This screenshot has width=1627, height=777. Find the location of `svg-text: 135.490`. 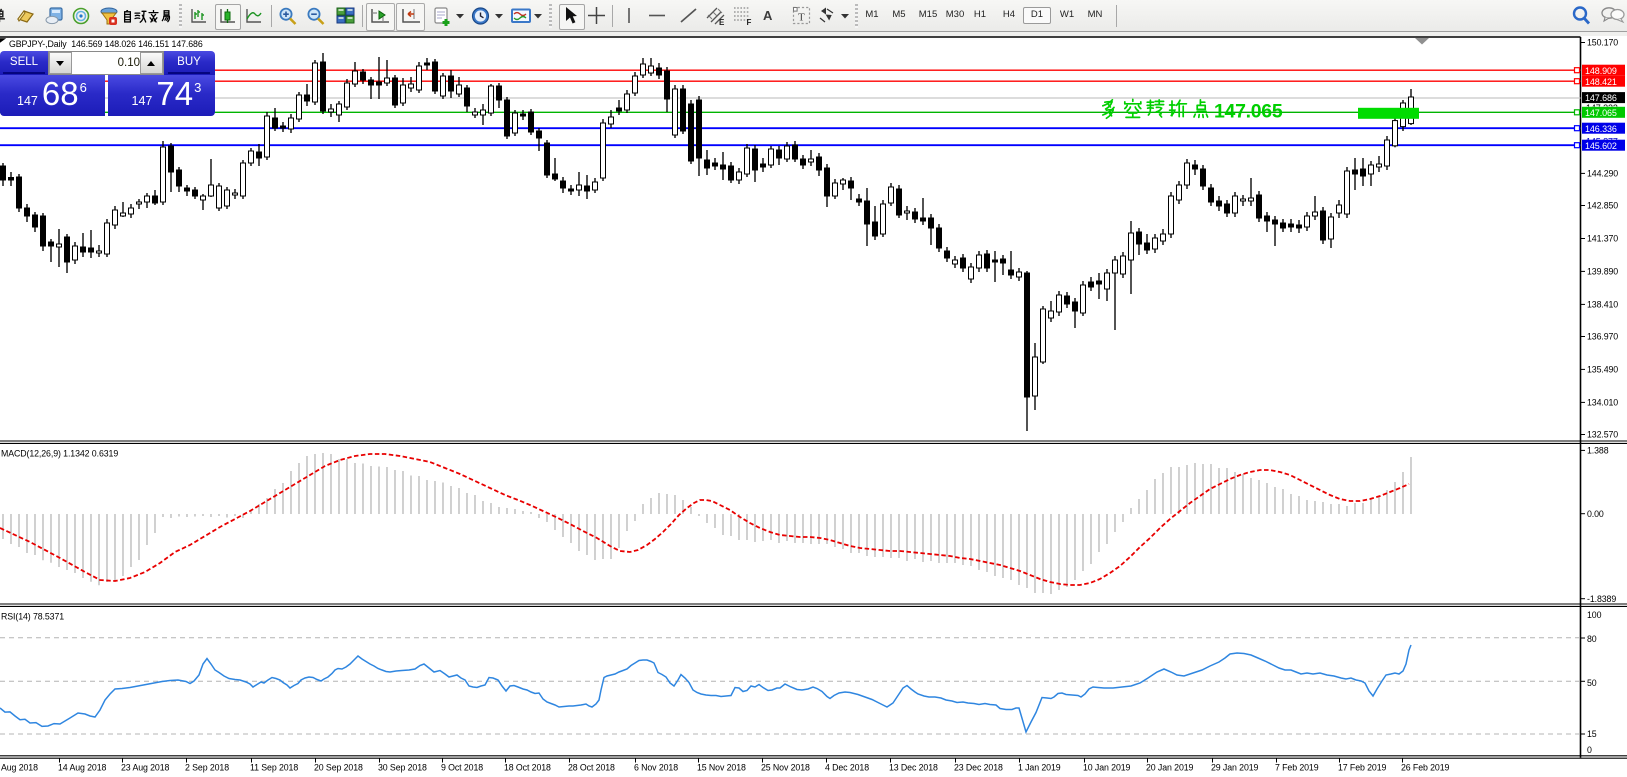

svg-text: 135.490 is located at coordinates (1602, 370).